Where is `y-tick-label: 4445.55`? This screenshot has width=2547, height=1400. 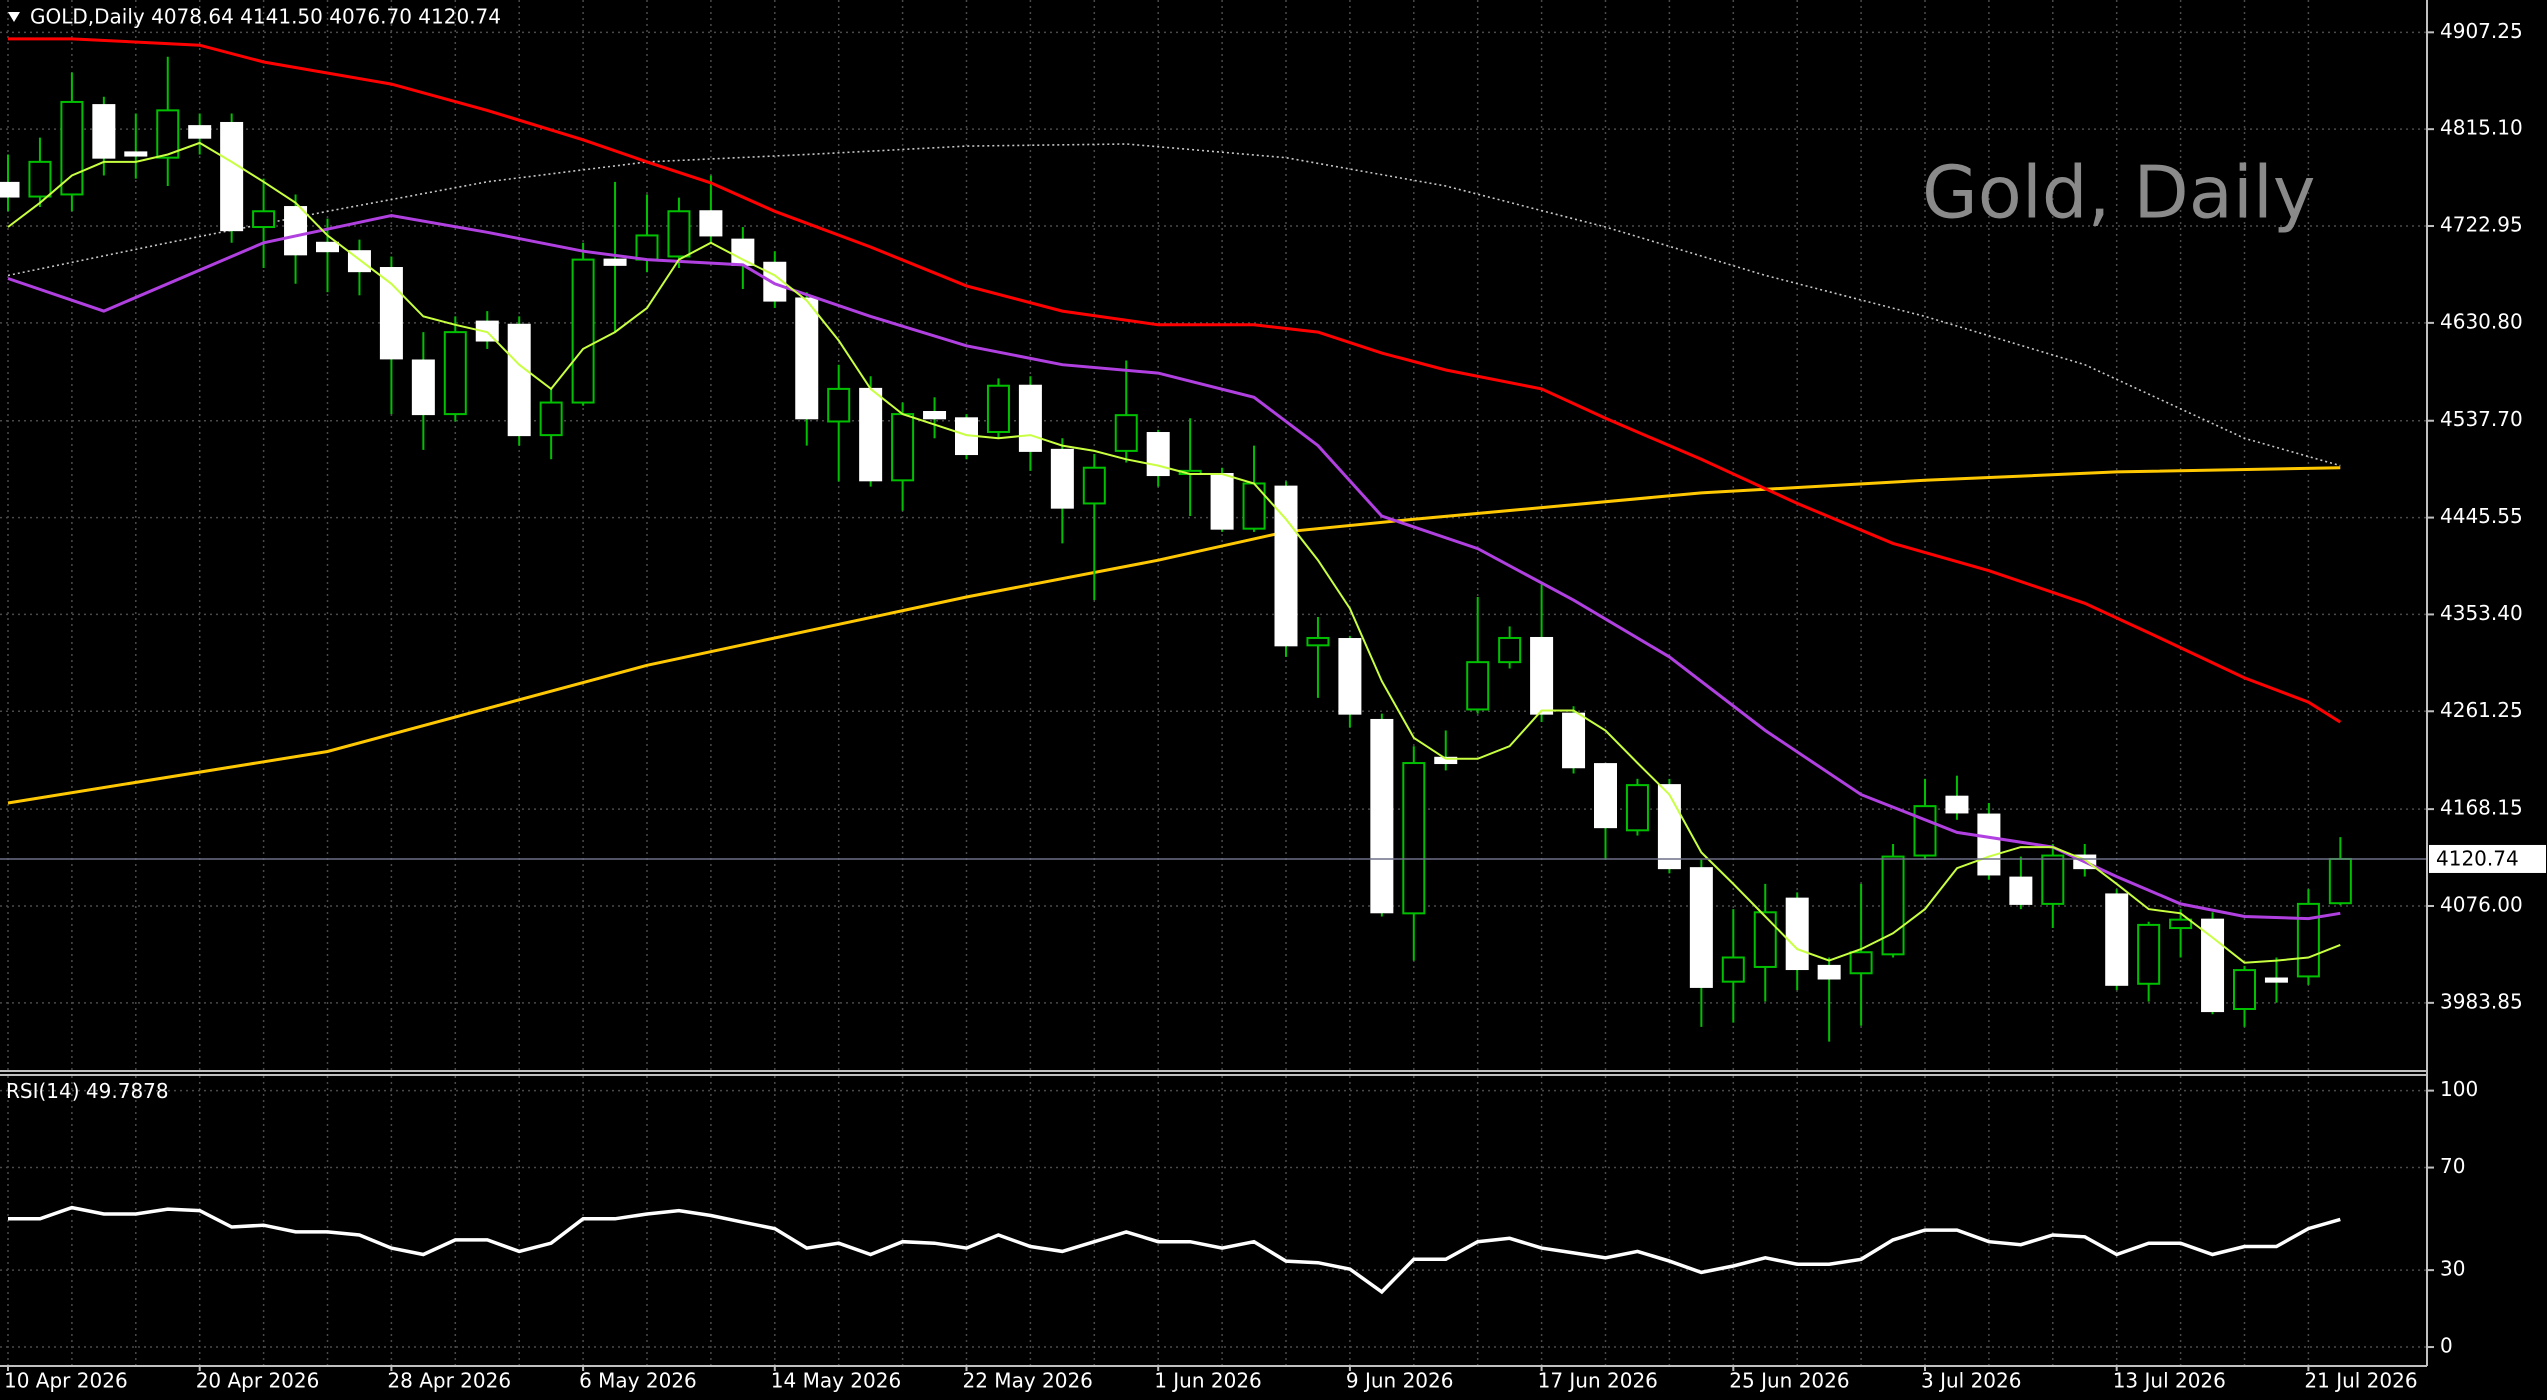 y-tick-label: 4445.55 is located at coordinates (2481, 516).